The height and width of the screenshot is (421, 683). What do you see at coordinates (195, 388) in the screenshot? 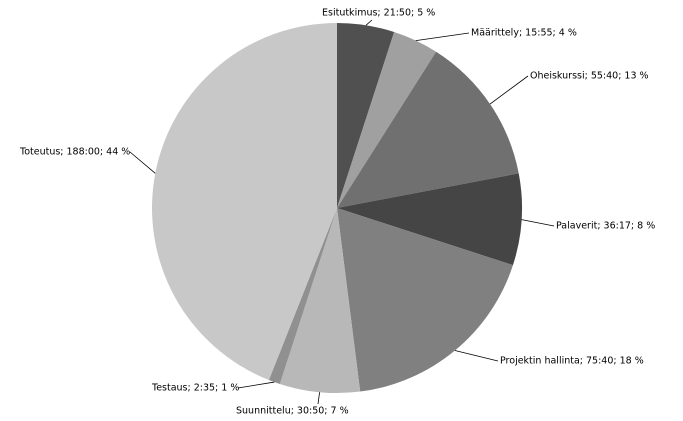
I see `data-label: Testaus; 2:35; 1 %` at bounding box center [195, 388].